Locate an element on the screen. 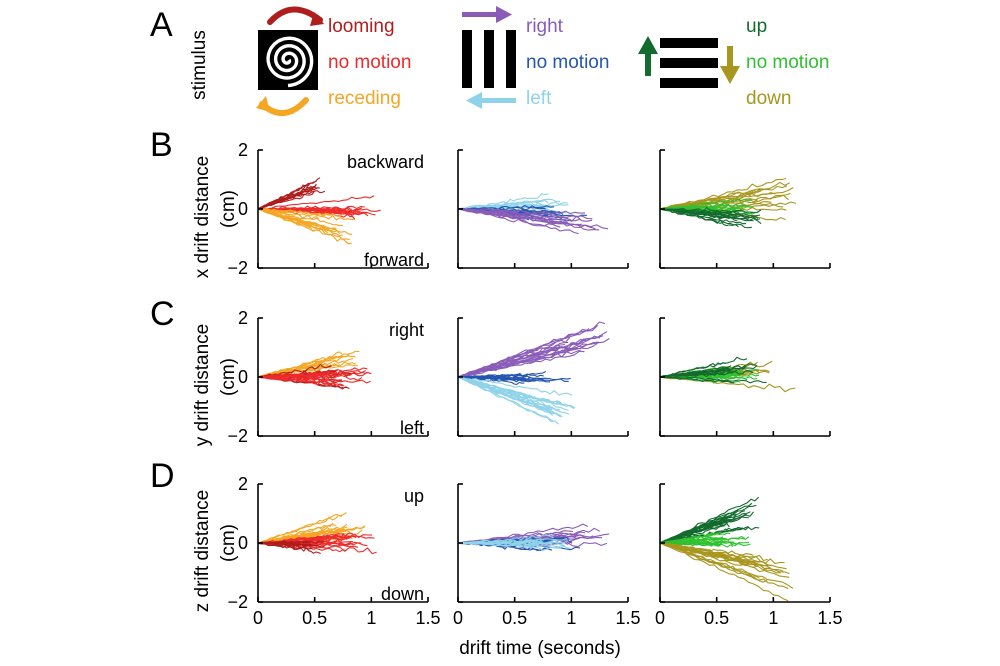 This screenshot has height=666, width=1000. direction-label-positive: up is located at coordinates (414, 496).